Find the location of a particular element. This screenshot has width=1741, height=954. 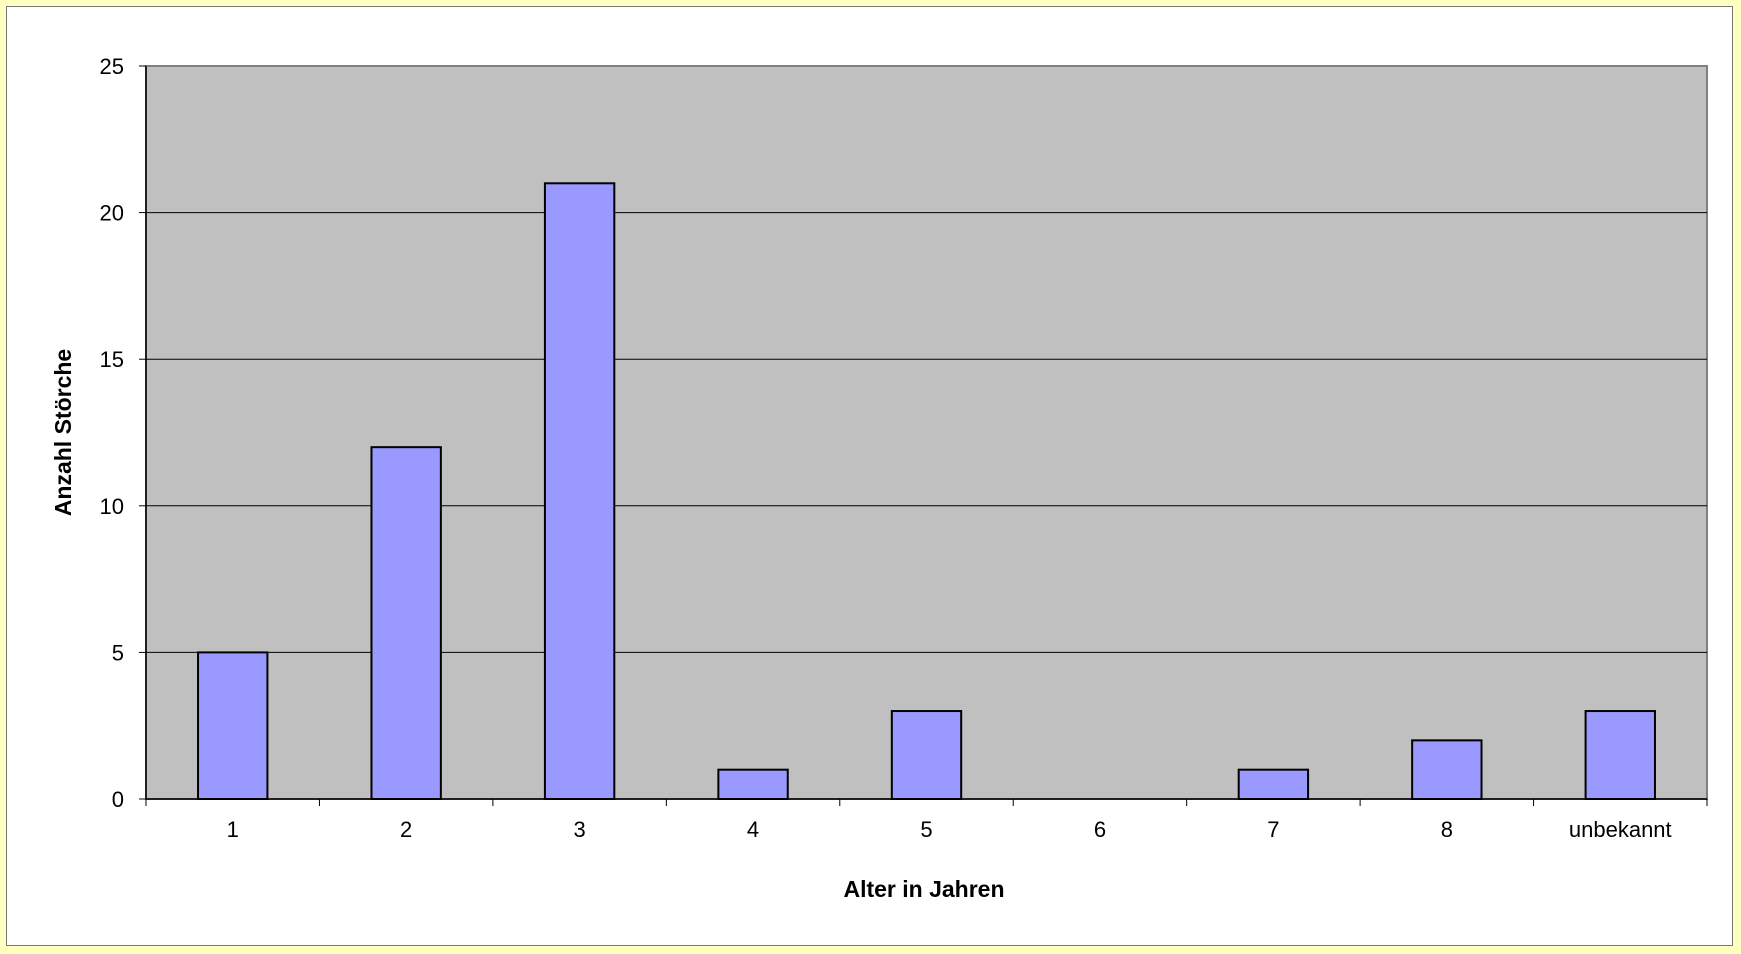

y-tick-label: 5 is located at coordinates (118, 652).